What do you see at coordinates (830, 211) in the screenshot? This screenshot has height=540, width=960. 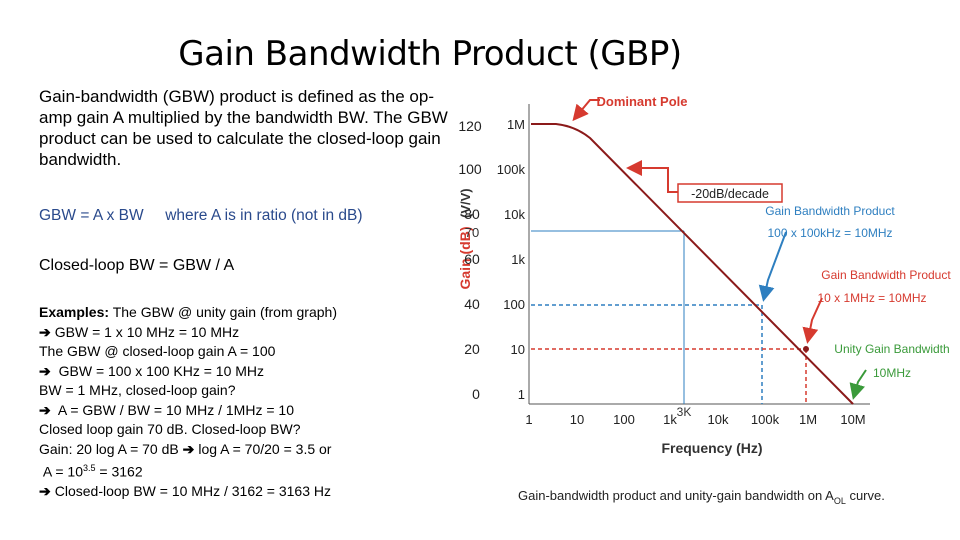 I see `annotation-gbp1-title: Gain Bandwidth Product` at bounding box center [830, 211].